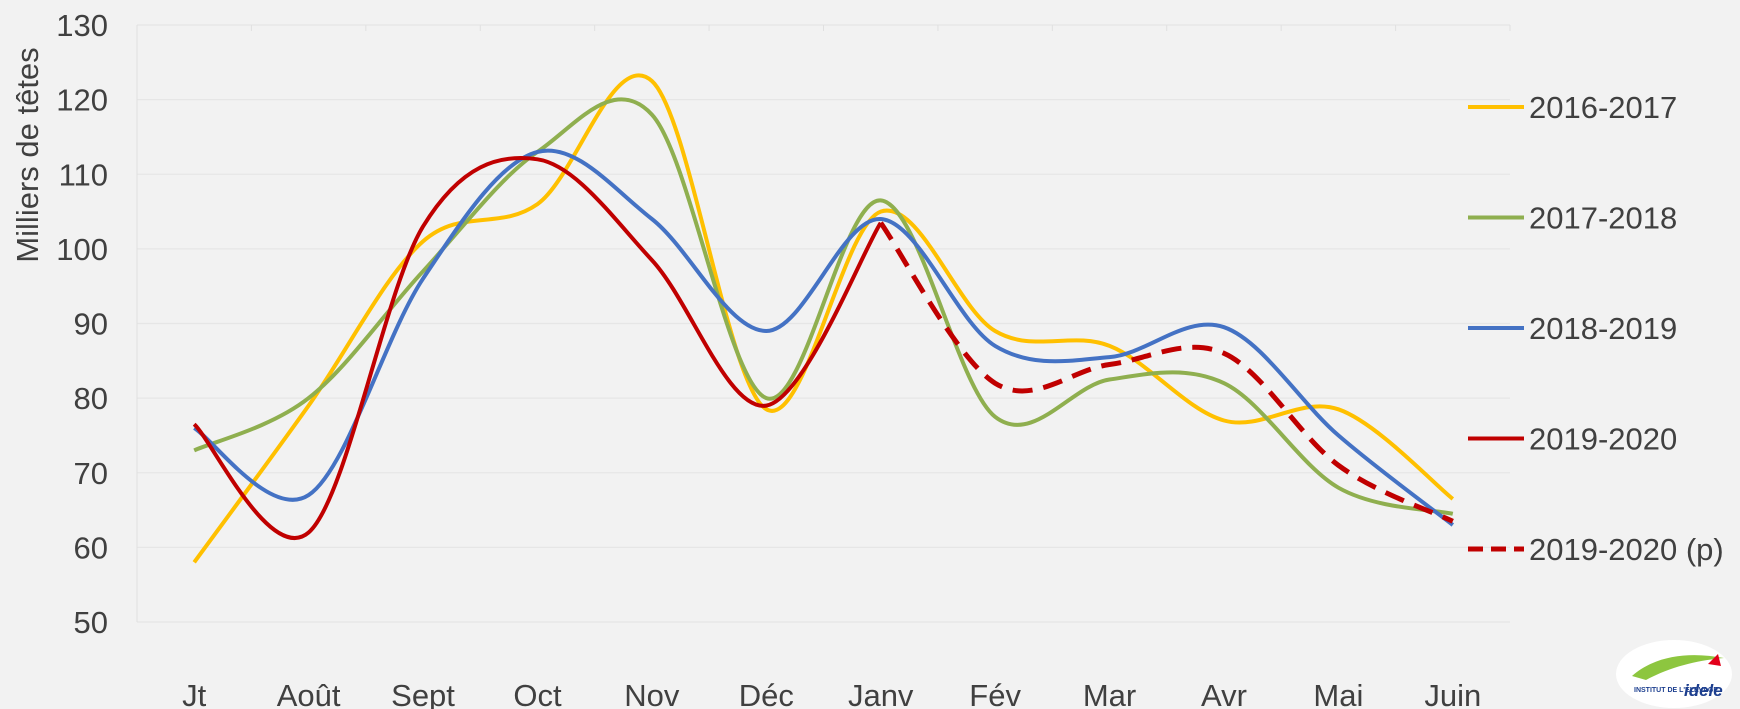 The image size is (1740, 709). I want to click on y-tick-label: 120, so click(82, 100).